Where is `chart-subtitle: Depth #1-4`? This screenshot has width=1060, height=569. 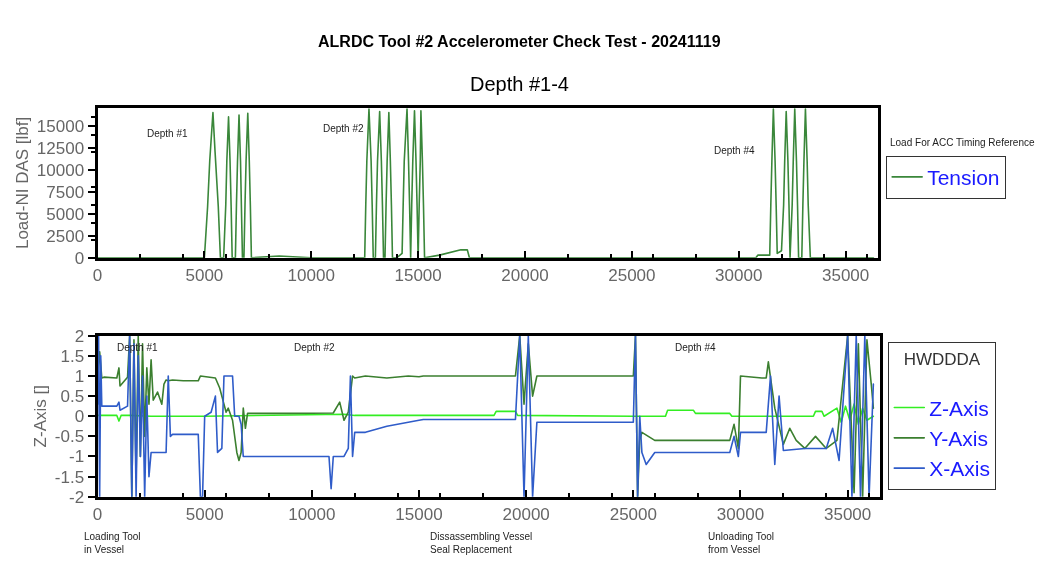 chart-subtitle: Depth #1-4 is located at coordinates (519, 84).